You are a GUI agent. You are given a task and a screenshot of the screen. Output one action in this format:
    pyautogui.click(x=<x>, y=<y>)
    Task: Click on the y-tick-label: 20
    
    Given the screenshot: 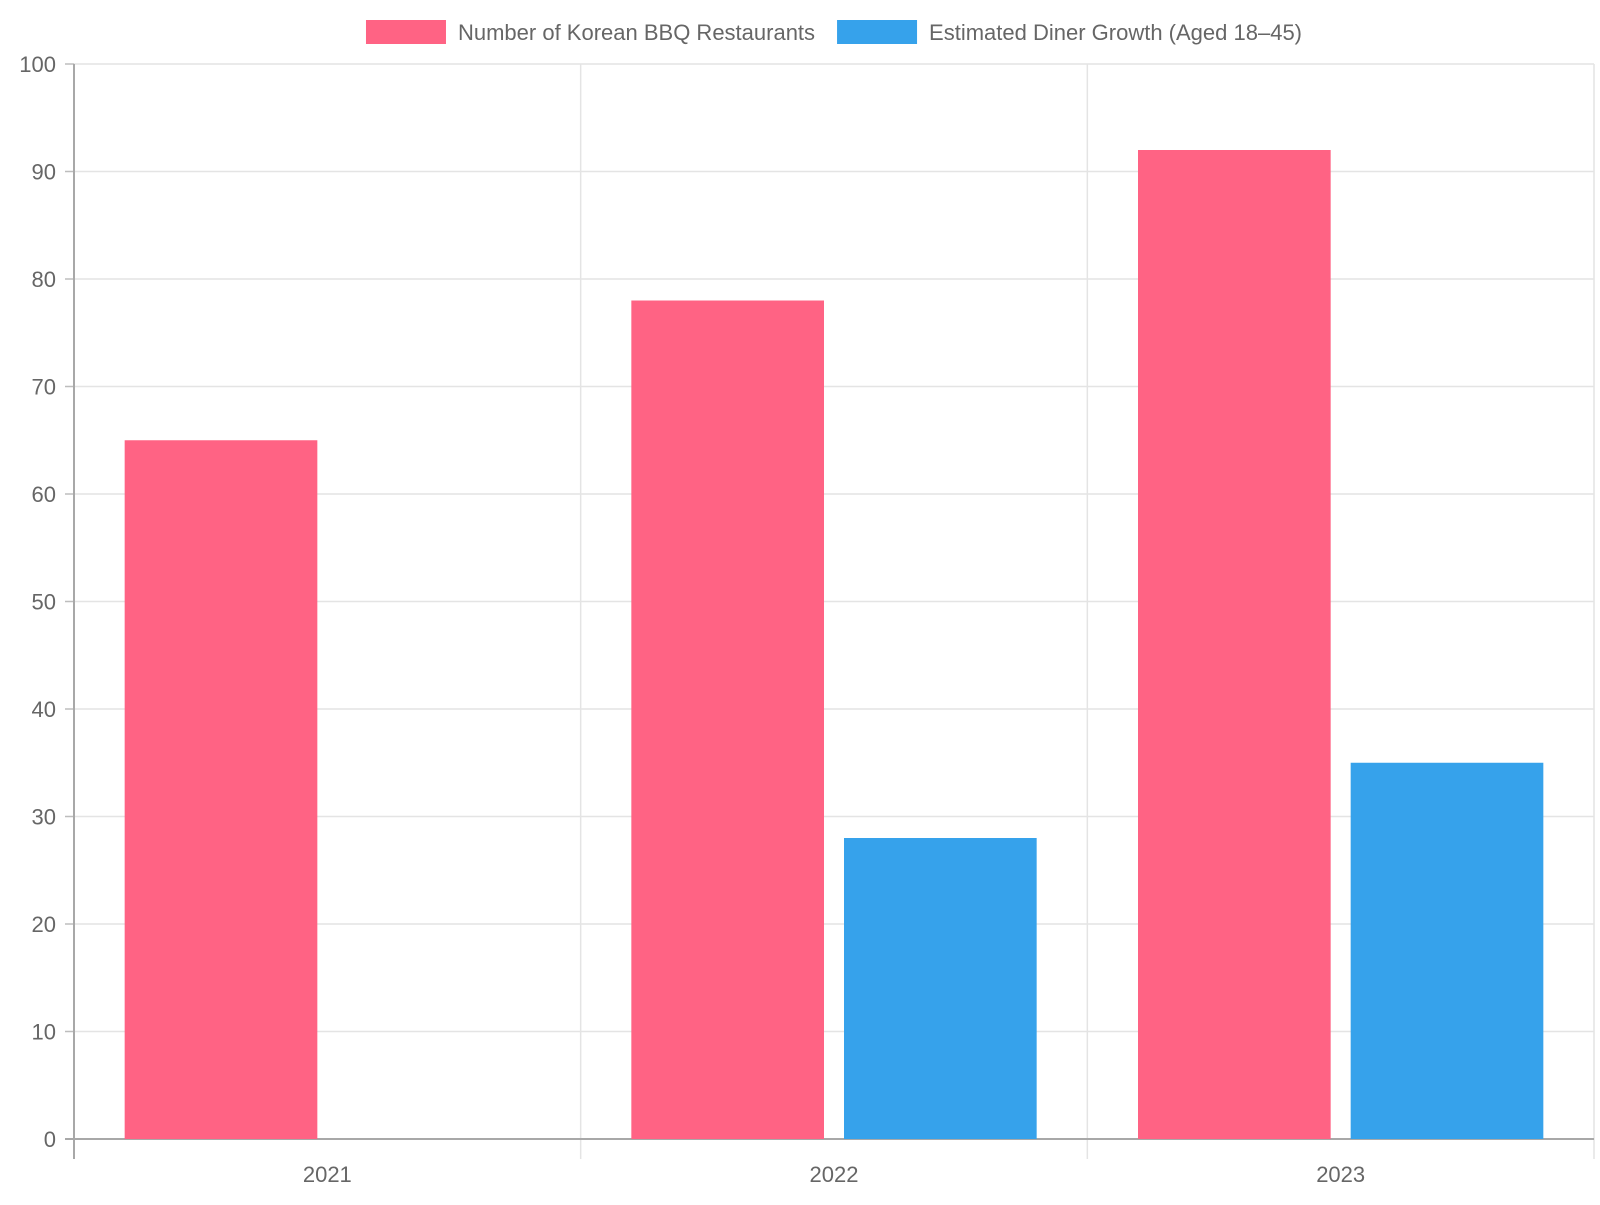 What is the action you would take?
    pyautogui.click(x=44, y=924)
    